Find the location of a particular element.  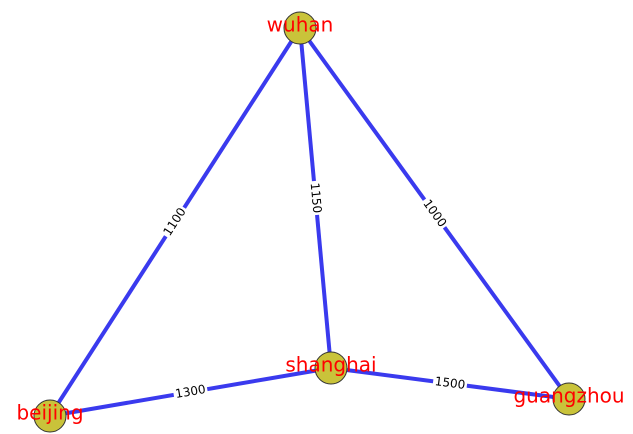

edge-label-group: 1500 is located at coordinates (450, 383).